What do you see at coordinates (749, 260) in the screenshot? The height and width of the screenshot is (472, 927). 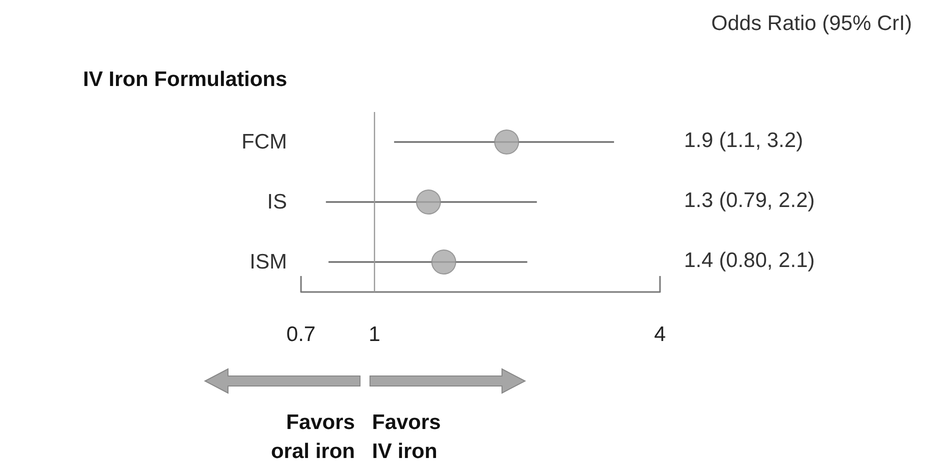 I see `text: 1.4 (0.80, 2.1)` at bounding box center [749, 260].